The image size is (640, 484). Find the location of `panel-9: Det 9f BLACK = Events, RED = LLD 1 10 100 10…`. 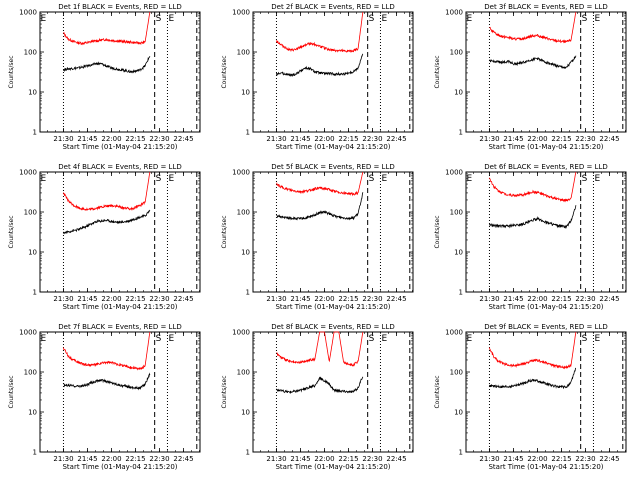

panel-9: Det 9f BLACK = Events, RED = LLD 1 10 100 10… is located at coordinates (530, 397).